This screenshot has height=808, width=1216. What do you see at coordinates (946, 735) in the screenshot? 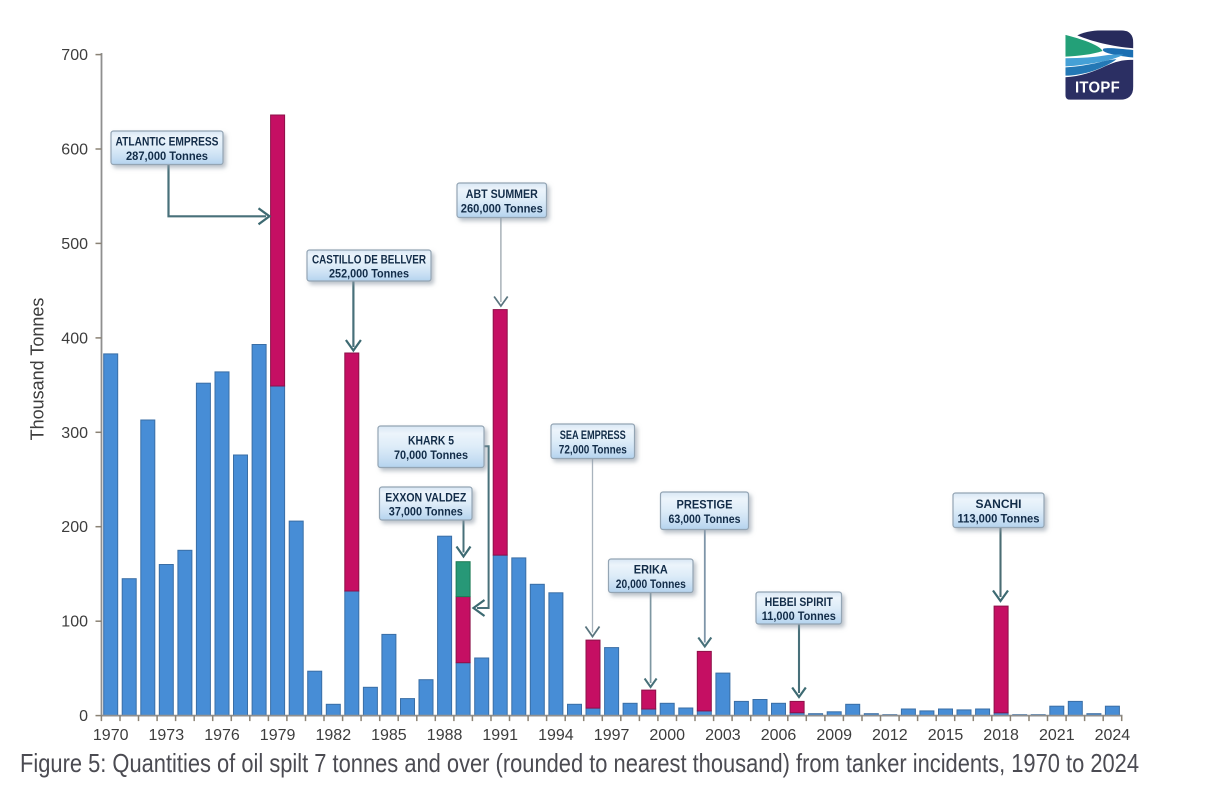
I see `svg-text: 2015` at bounding box center [946, 735].